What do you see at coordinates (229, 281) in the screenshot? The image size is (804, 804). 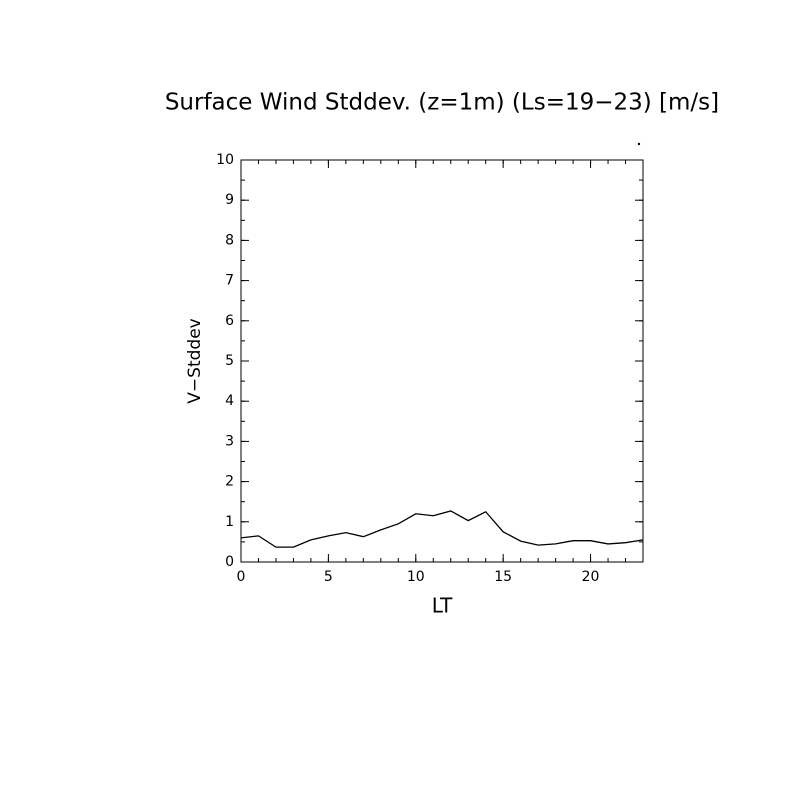 I see `y-tick-label: 7` at bounding box center [229, 281].